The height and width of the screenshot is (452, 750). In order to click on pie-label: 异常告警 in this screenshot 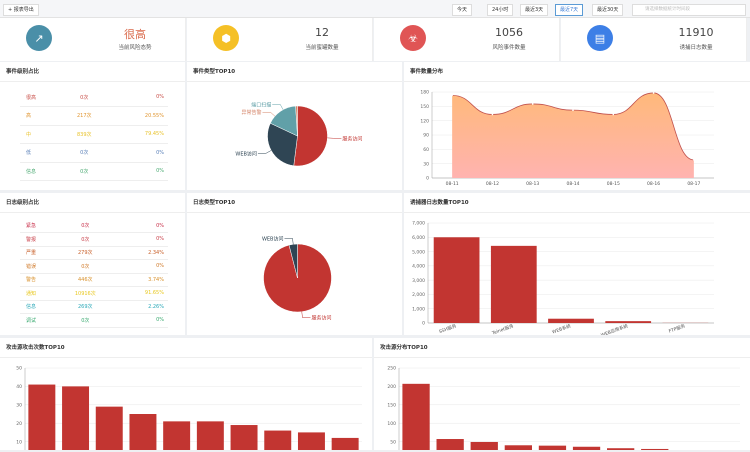, I will do `click(251, 112)`.